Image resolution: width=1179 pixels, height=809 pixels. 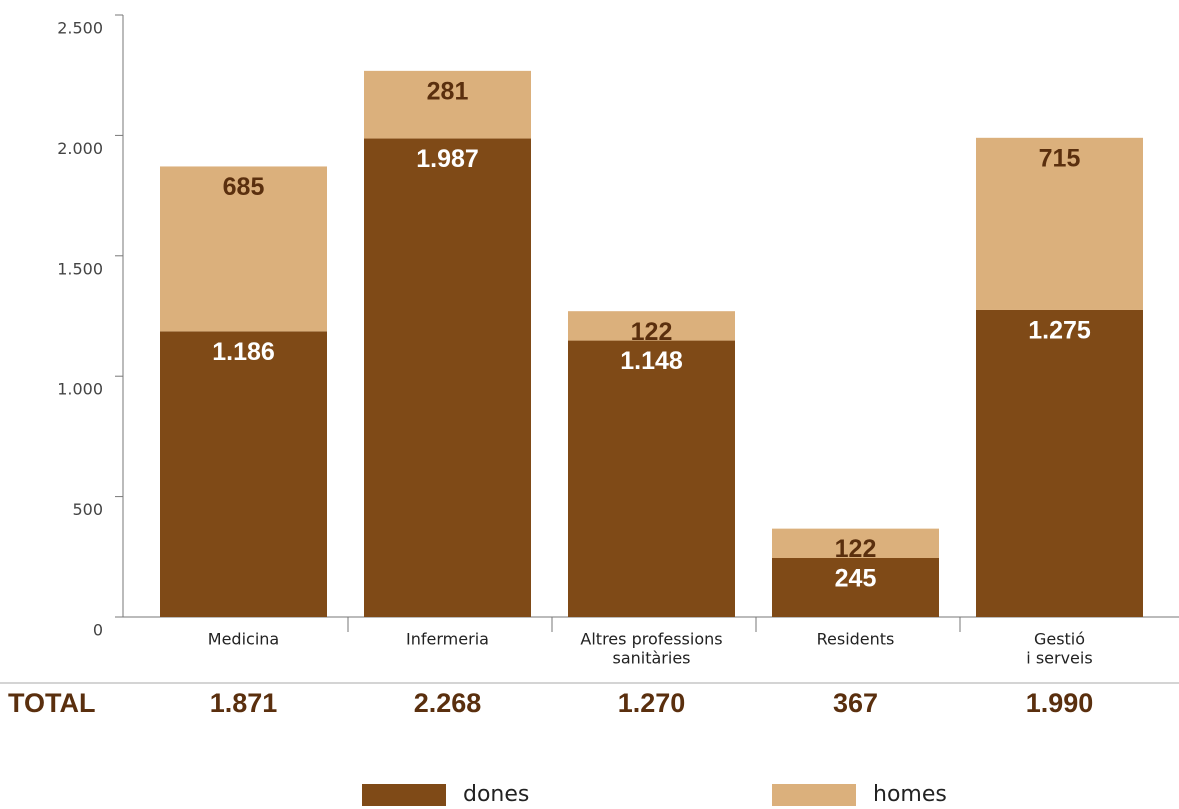 I want to click on data-label: 1.148, so click(x=651, y=361).